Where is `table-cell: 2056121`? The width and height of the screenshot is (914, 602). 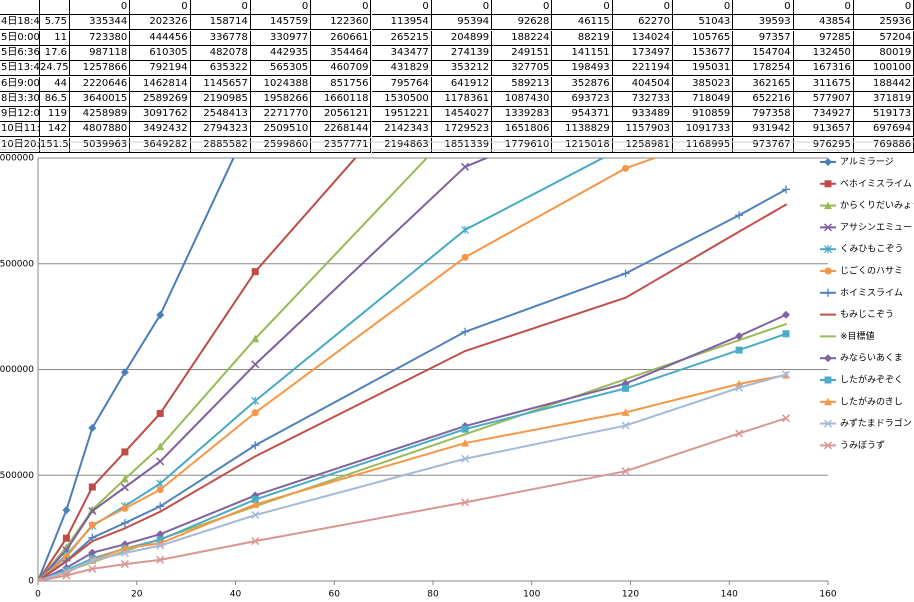 table-cell: 2056121 is located at coordinates (341, 115).